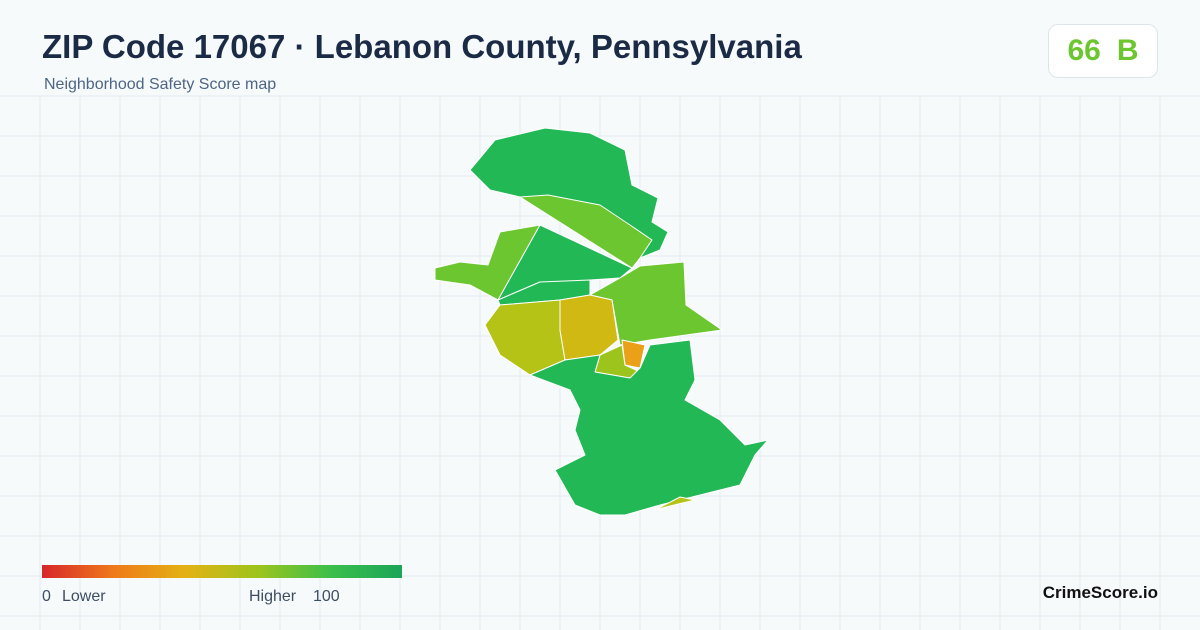 The width and height of the screenshot is (1200, 630). Describe the element at coordinates (84, 596) in the screenshot. I see `legend-min-label: Lower` at that location.